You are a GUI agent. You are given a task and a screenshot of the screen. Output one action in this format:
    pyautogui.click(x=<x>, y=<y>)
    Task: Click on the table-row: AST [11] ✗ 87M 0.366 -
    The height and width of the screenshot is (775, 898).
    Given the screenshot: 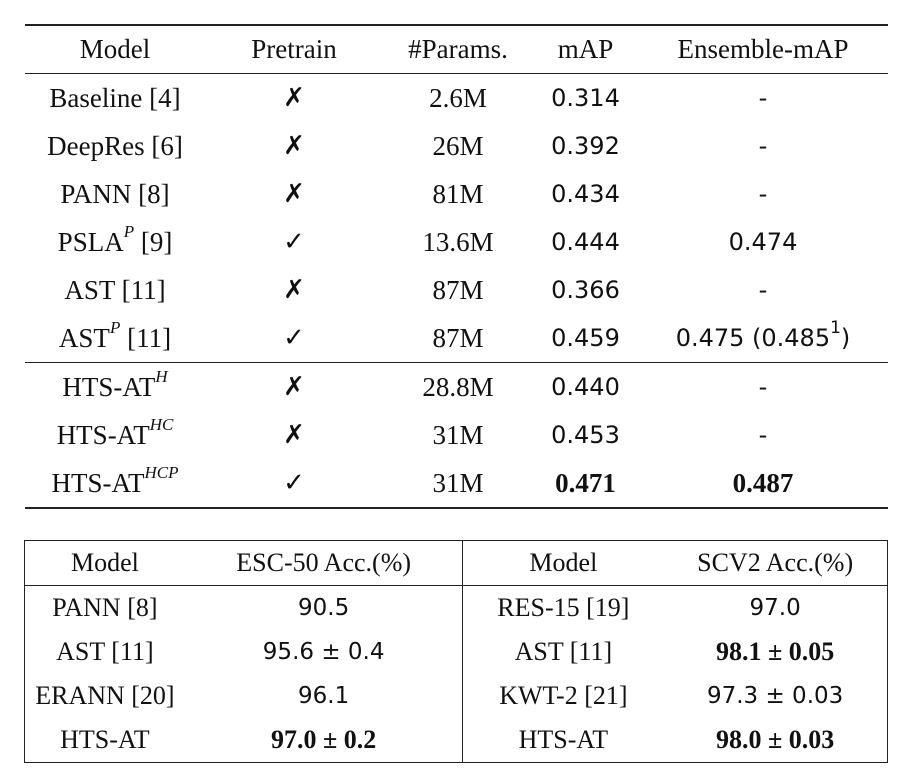 What is the action you would take?
    pyautogui.click(x=456, y=290)
    